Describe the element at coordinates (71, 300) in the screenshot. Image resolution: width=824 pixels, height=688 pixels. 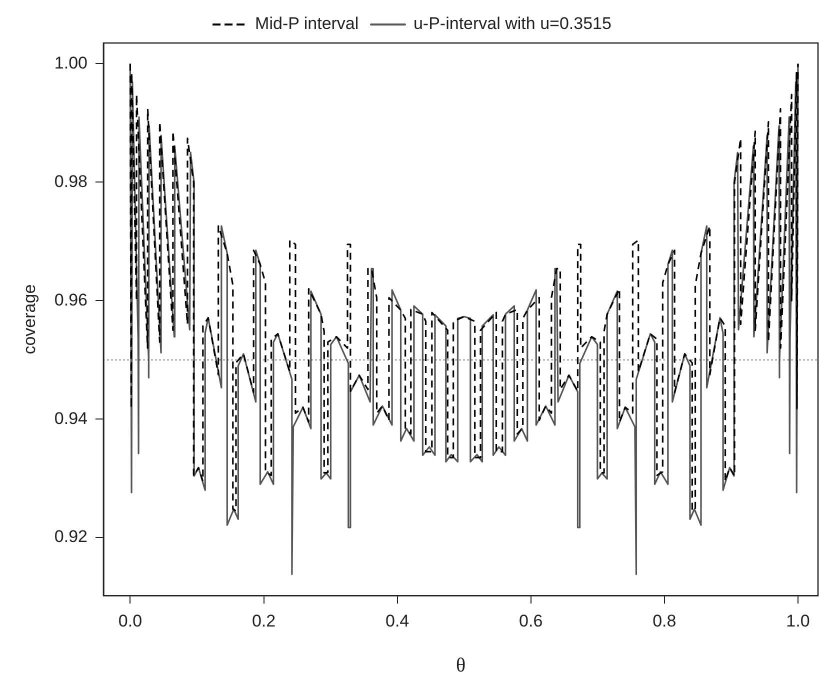
I see `y-tick-label: 0.96` at that location.